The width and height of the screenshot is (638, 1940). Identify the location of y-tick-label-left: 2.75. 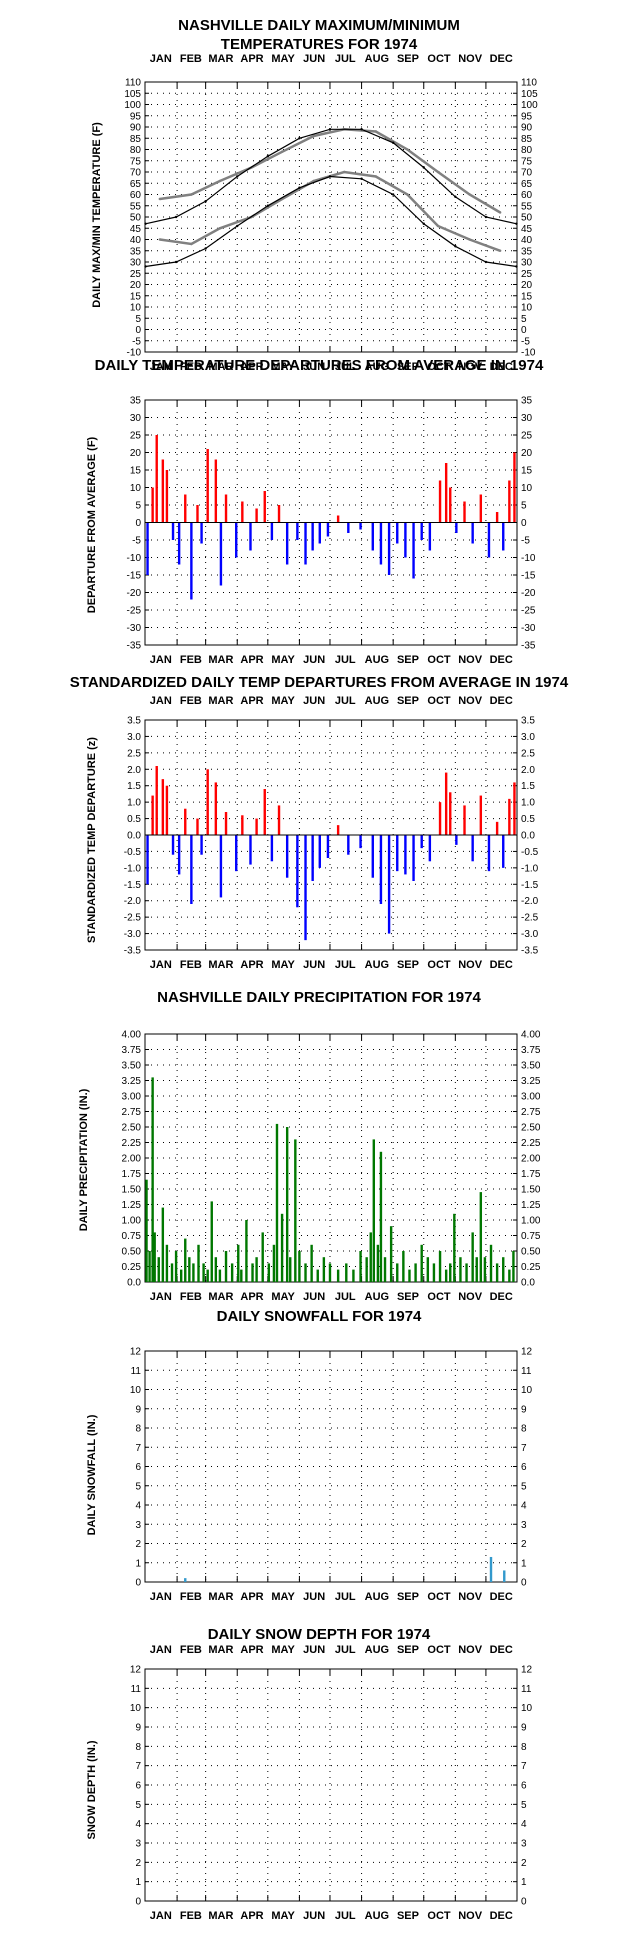
(132, 1112).